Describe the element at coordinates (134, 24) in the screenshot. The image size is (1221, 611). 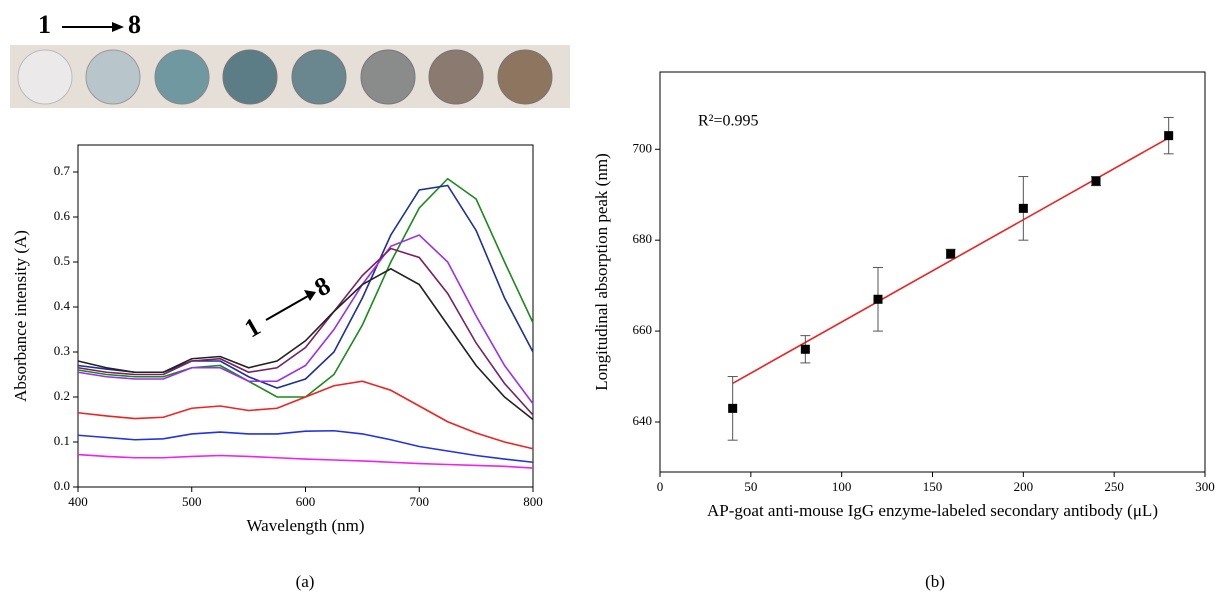
I see `wells-end: 8` at that location.